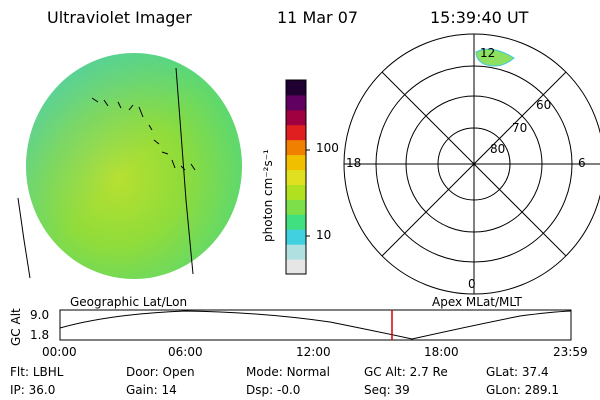  I want to click on mlt-label-12: 12, so click(488, 53).